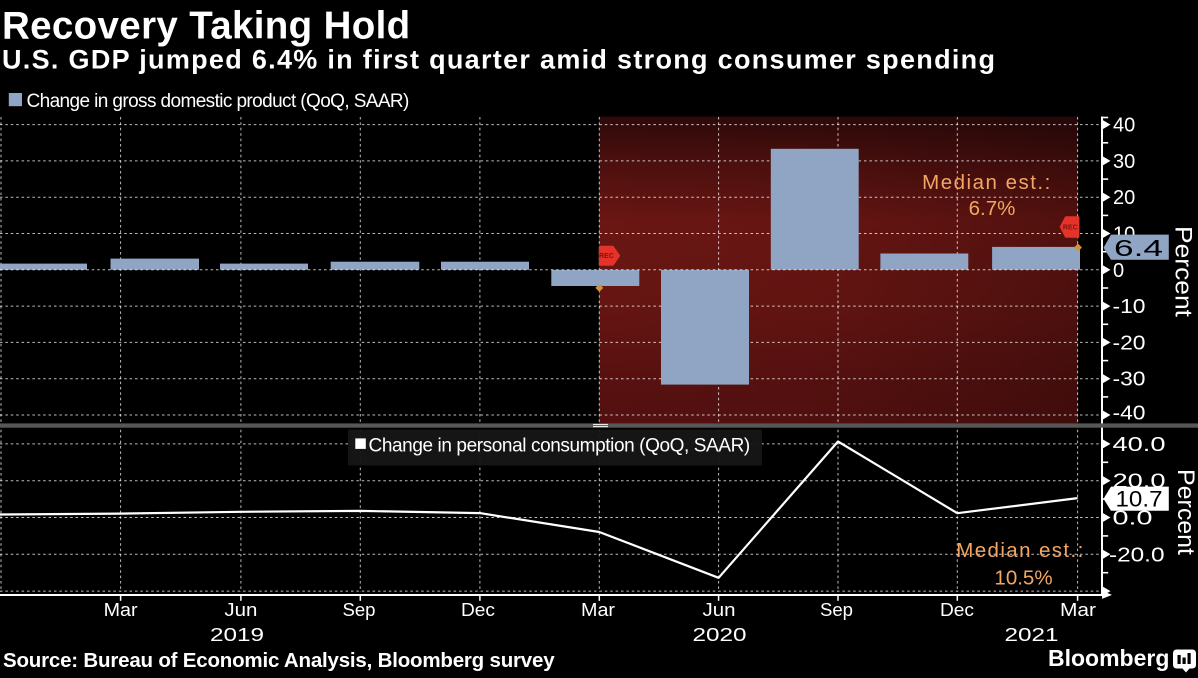 The width and height of the screenshot is (1198, 678). I want to click on svg-text: 20, so click(1124, 198).